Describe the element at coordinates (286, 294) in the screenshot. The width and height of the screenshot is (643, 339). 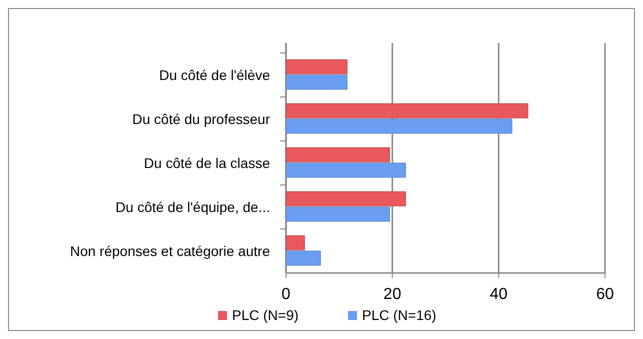
I see `x-tick-label: 0` at that location.